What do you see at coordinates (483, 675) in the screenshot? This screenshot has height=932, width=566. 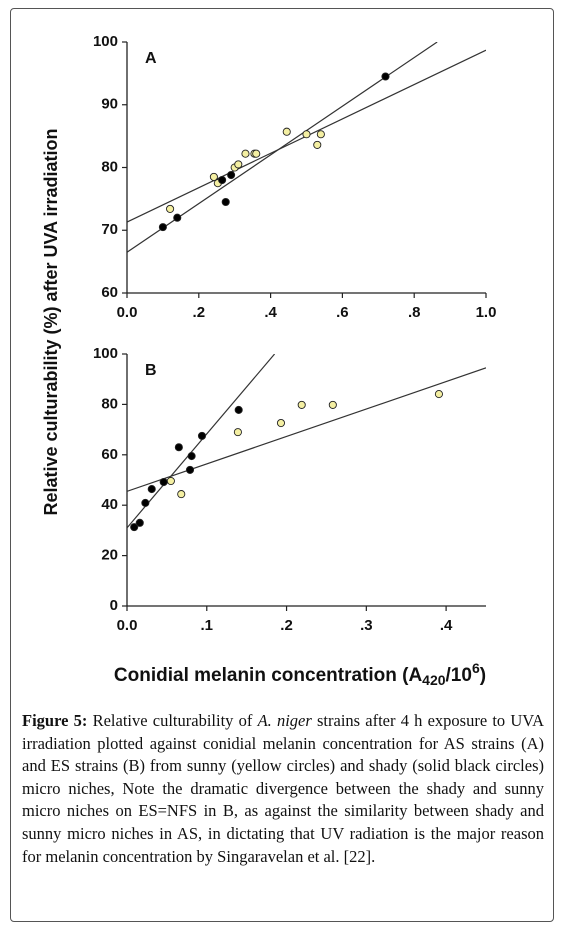 I see `x-label-end: )` at bounding box center [483, 675].